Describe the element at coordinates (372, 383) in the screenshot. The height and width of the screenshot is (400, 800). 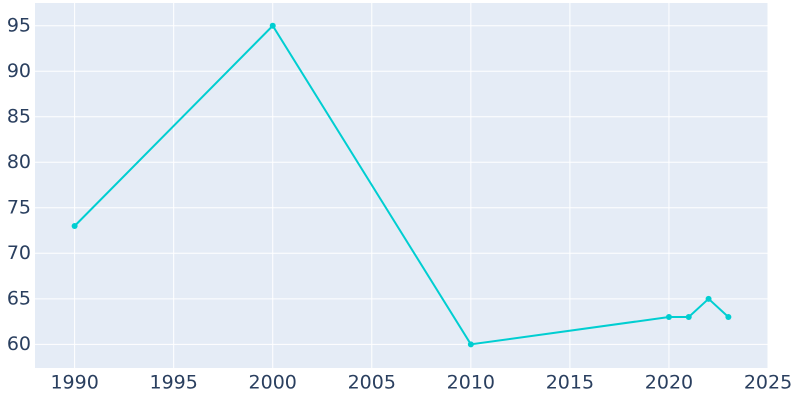
I see `x-tick-label: 2005` at that location.